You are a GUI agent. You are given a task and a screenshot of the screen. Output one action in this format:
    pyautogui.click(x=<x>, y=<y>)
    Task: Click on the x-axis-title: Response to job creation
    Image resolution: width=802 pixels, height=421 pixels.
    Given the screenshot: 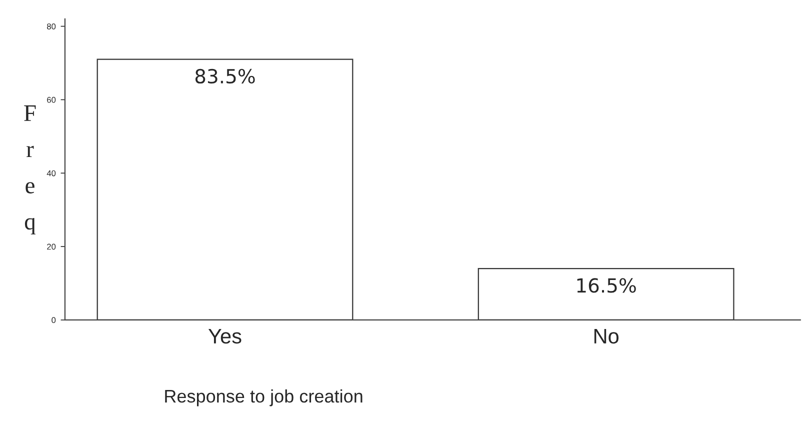 What is the action you would take?
    pyautogui.click(x=263, y=397)
    